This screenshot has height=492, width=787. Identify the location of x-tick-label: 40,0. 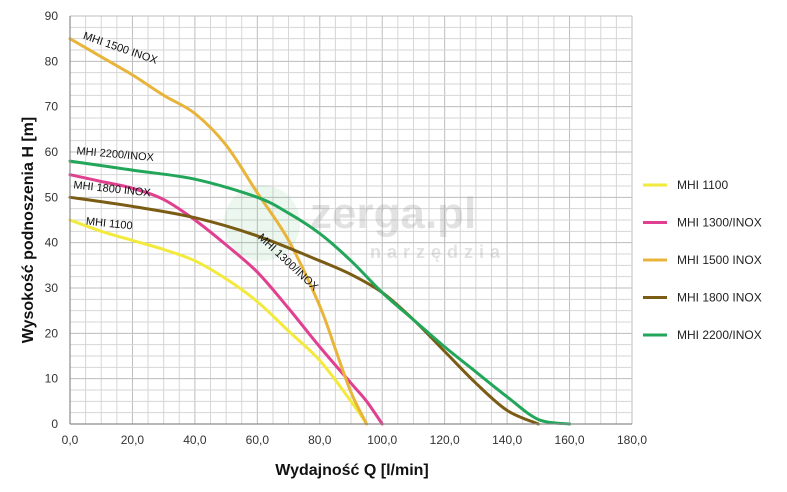
(195, 440).